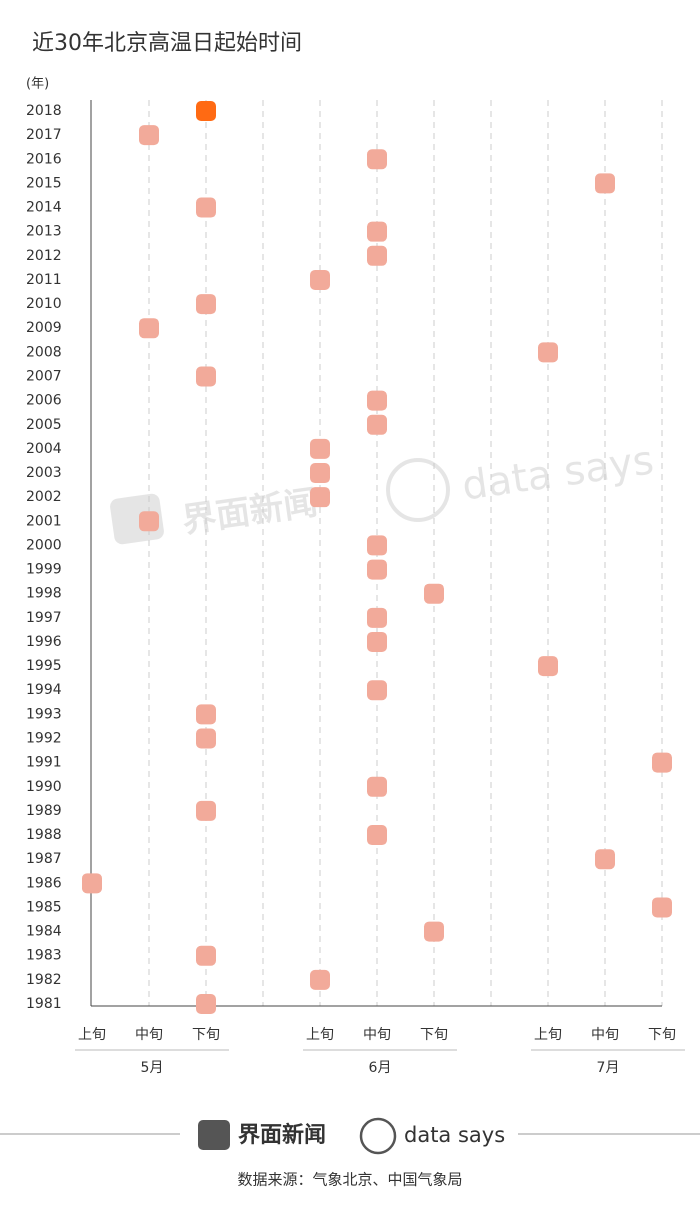 This screenshot has height=1216, width=700. I want to click on y-tick-label: 2010, so click(44, 304).